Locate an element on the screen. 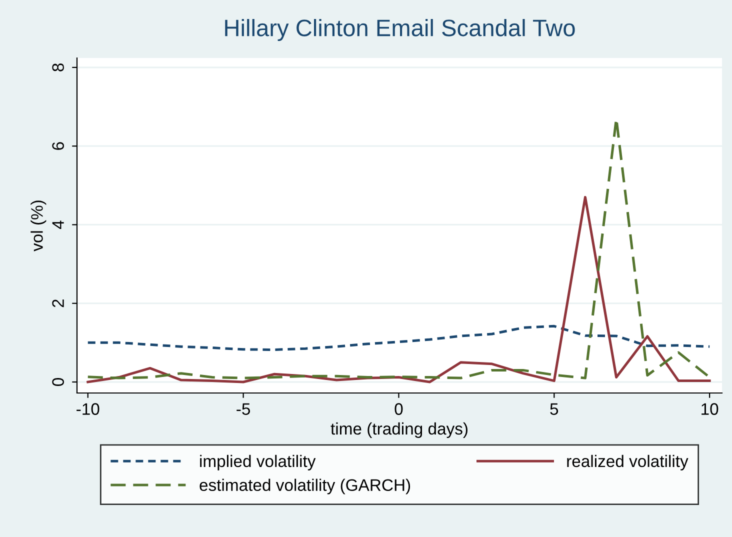 The image size is (732, 537). y-tick-label: 4 is located at coordinates (58, 224).